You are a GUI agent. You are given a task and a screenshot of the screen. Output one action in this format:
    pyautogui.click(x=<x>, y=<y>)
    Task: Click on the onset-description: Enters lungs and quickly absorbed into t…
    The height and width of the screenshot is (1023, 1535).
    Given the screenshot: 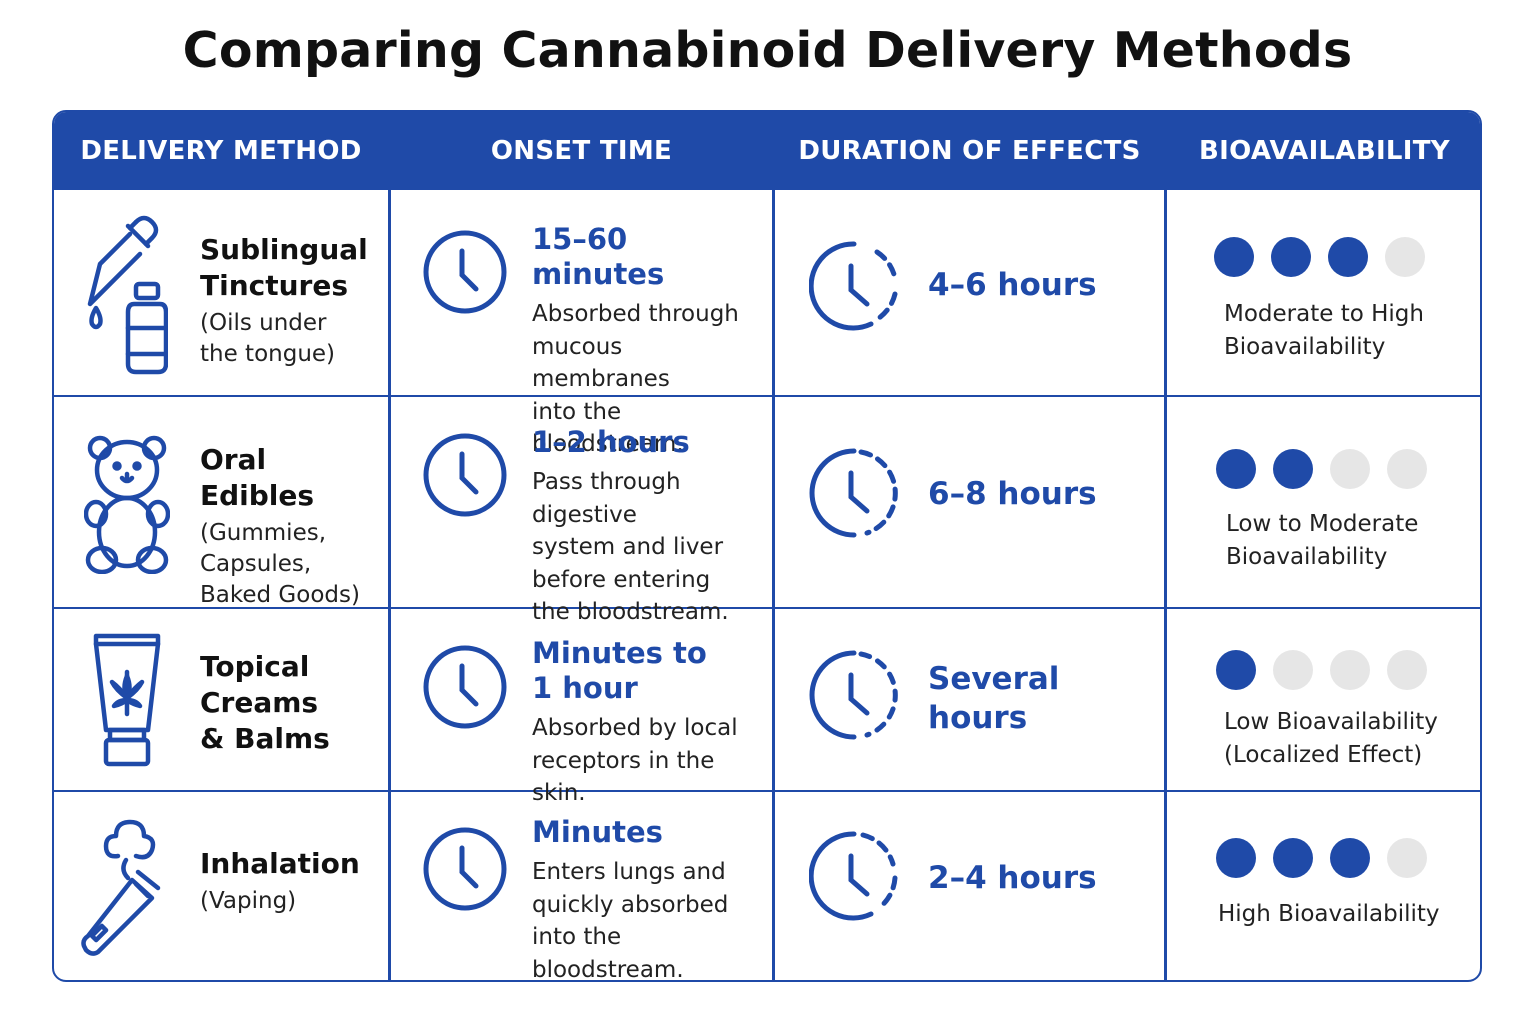 What is the action you would take?
    pyautogui.click(x=630, y=920)
    